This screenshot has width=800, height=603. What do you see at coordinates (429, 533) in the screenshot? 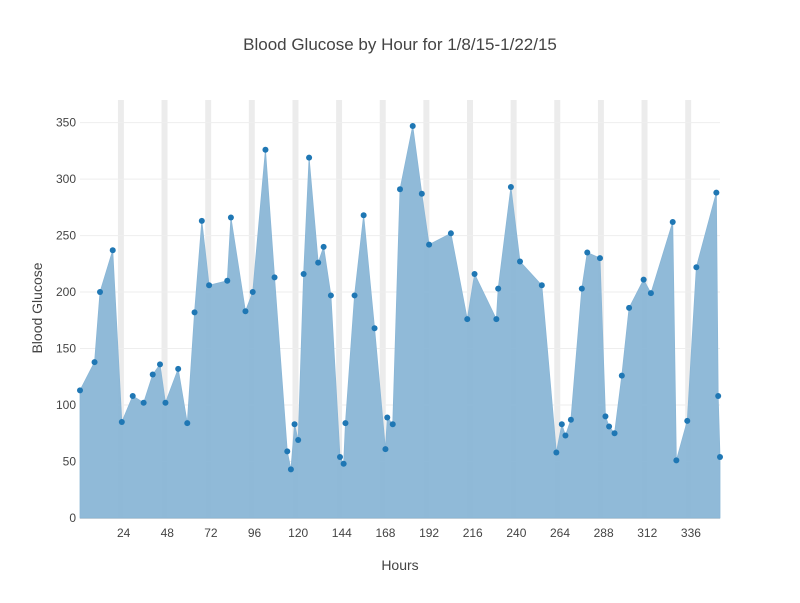
I see `x-tick-label: 192` at bounding box center [429, 533].